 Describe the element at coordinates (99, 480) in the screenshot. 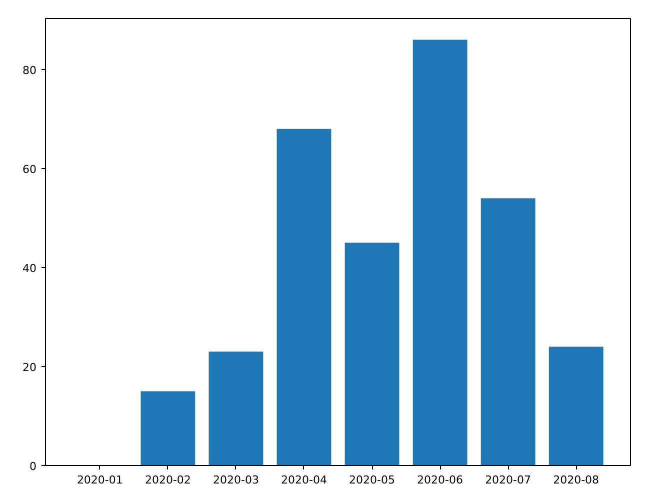

I see `x-tick-label: 2020-01` at that location.